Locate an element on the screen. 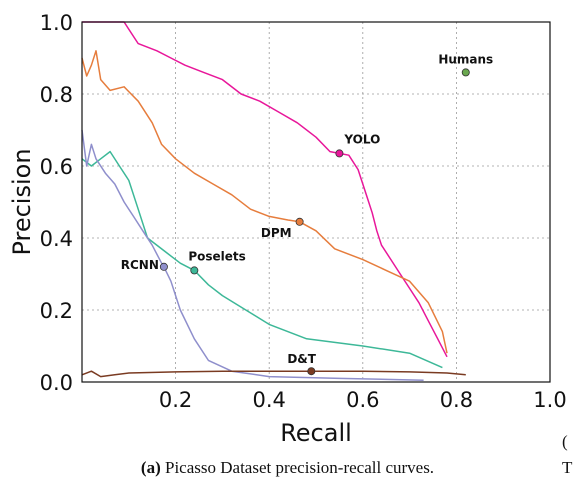 The width and height of the screenshot is (575, 485). x-tick-label-1: 0.4 is located at coordinates (268, 400).